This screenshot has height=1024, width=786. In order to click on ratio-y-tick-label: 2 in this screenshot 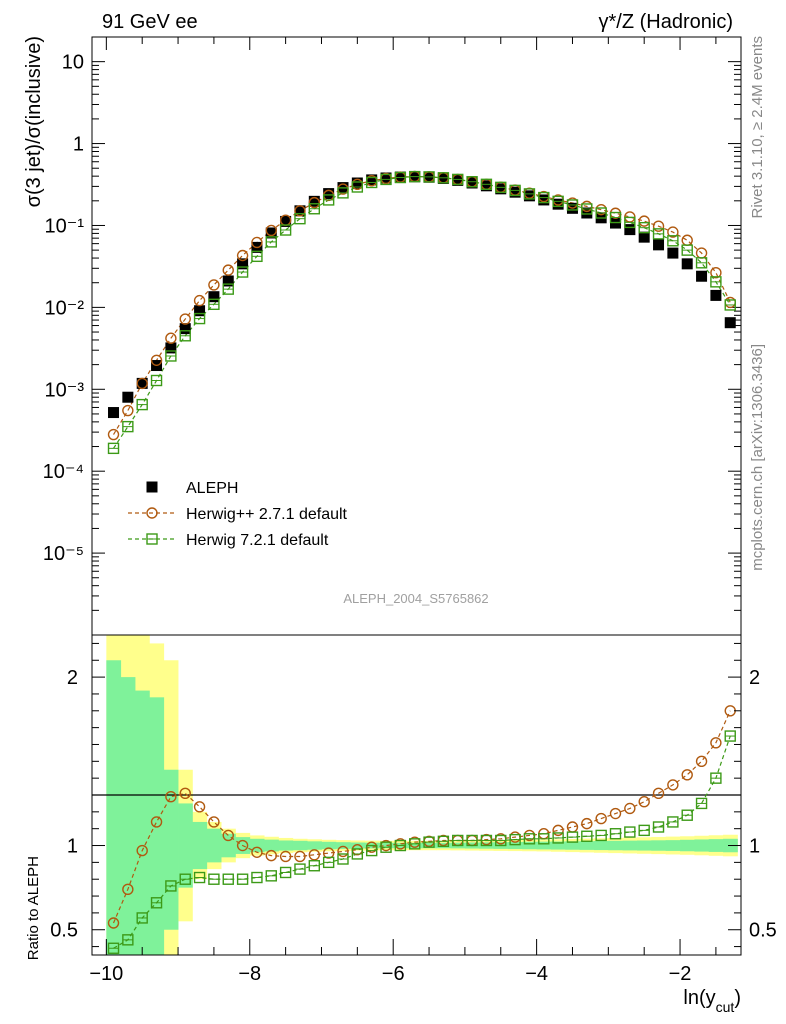, I will do `click(72, 678)`.